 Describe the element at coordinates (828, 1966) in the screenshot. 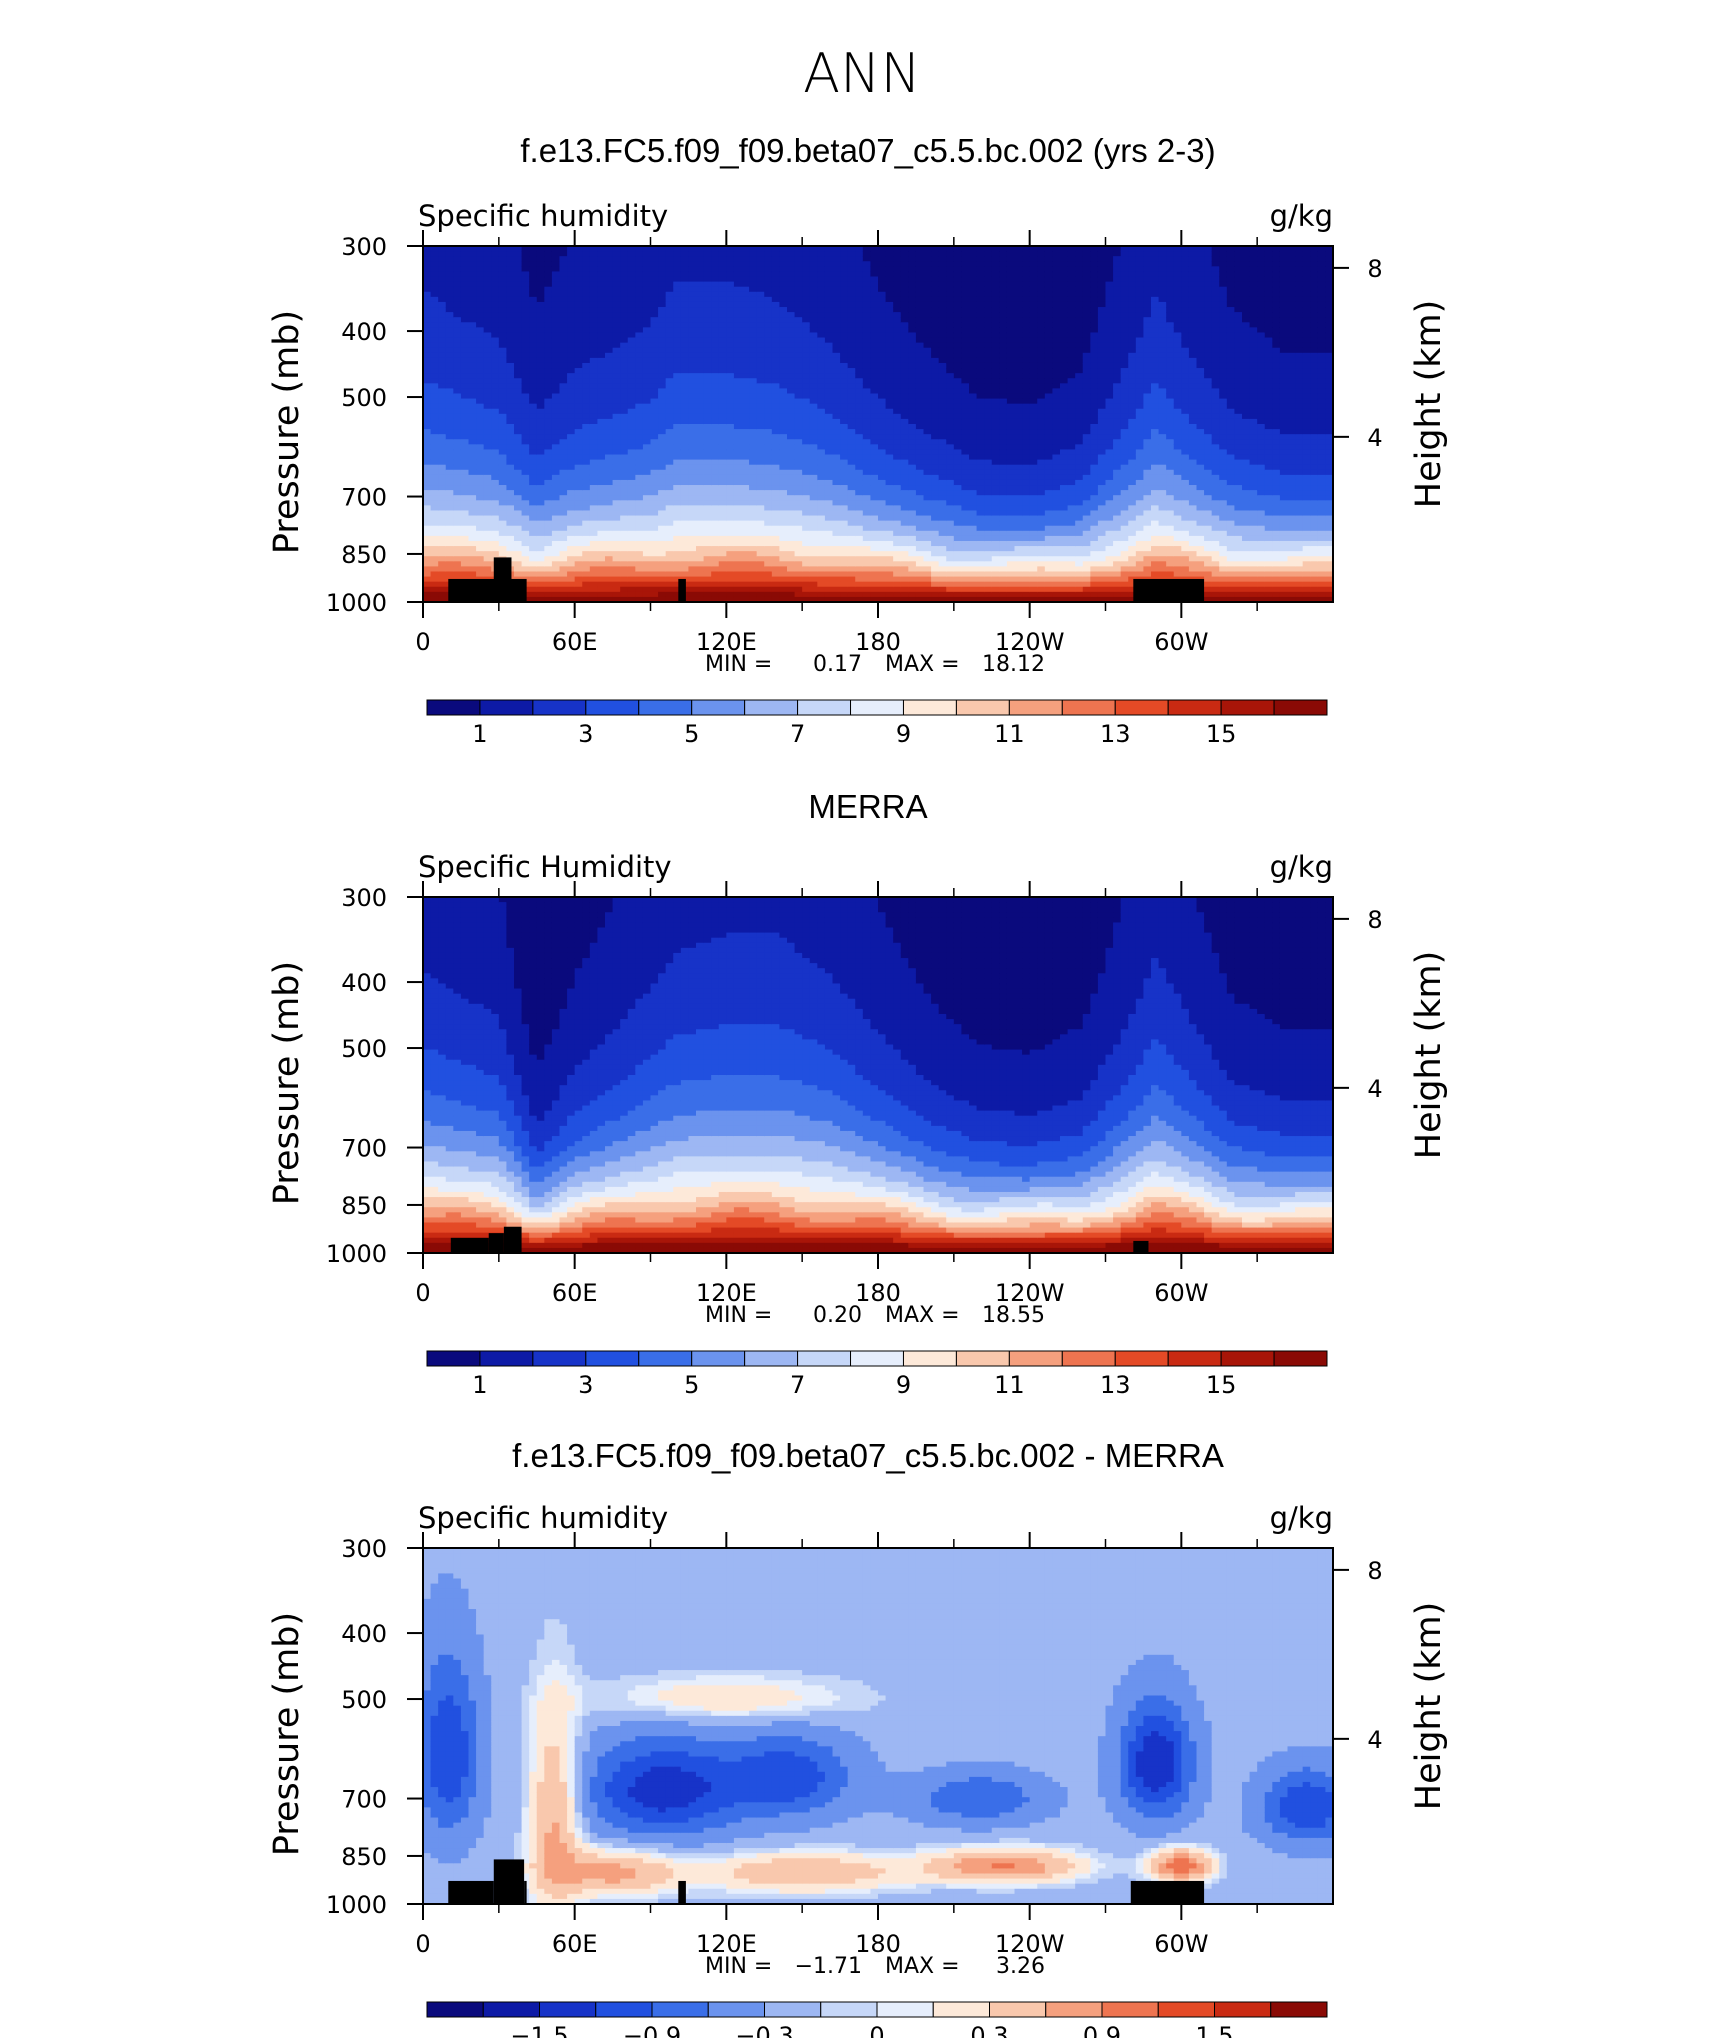

I see `min-value: −1.71` at that location.